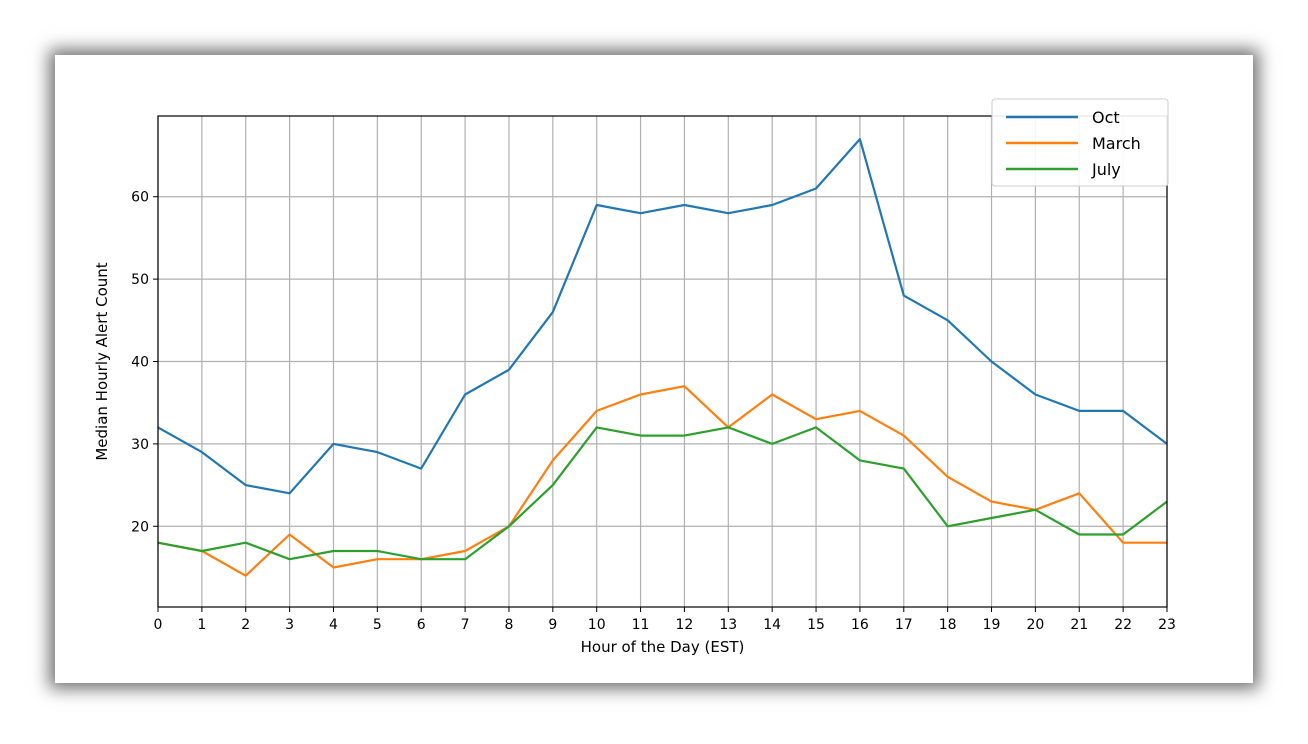 This screenshot has height=744, width=1308. I want to click on x-tick-label: 2, so click(245, 625).